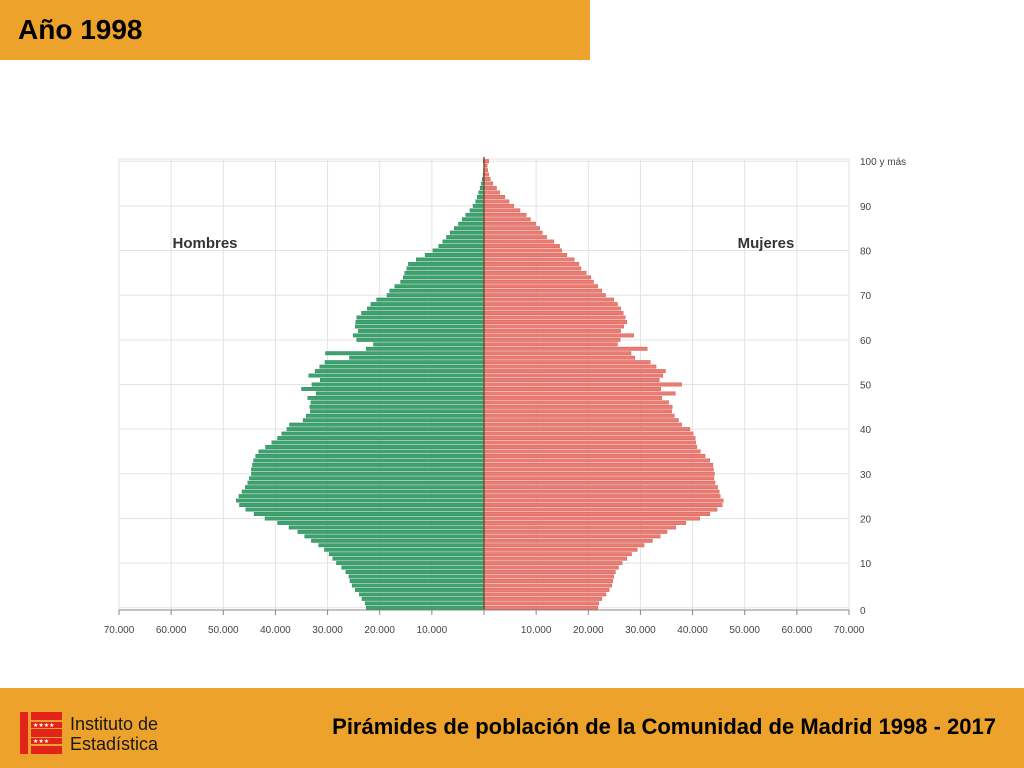 The height and width of the screenshot is (768, 1024). Describe the element at coordinates (275, 630) in the screenshot. I see `x-tick-label-men: 40.000` at that location.